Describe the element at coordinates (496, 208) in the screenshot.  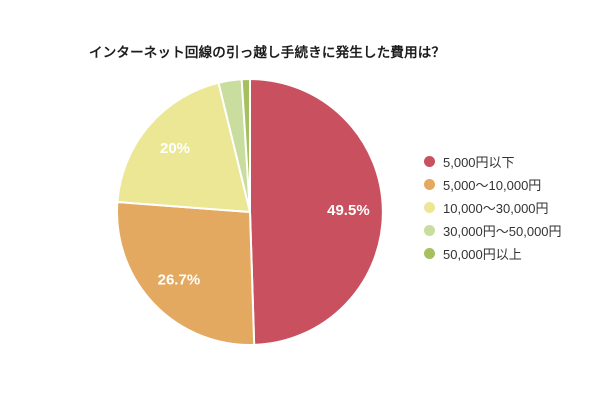
I see `legend-label: 10,000〜30,000円` at that location.